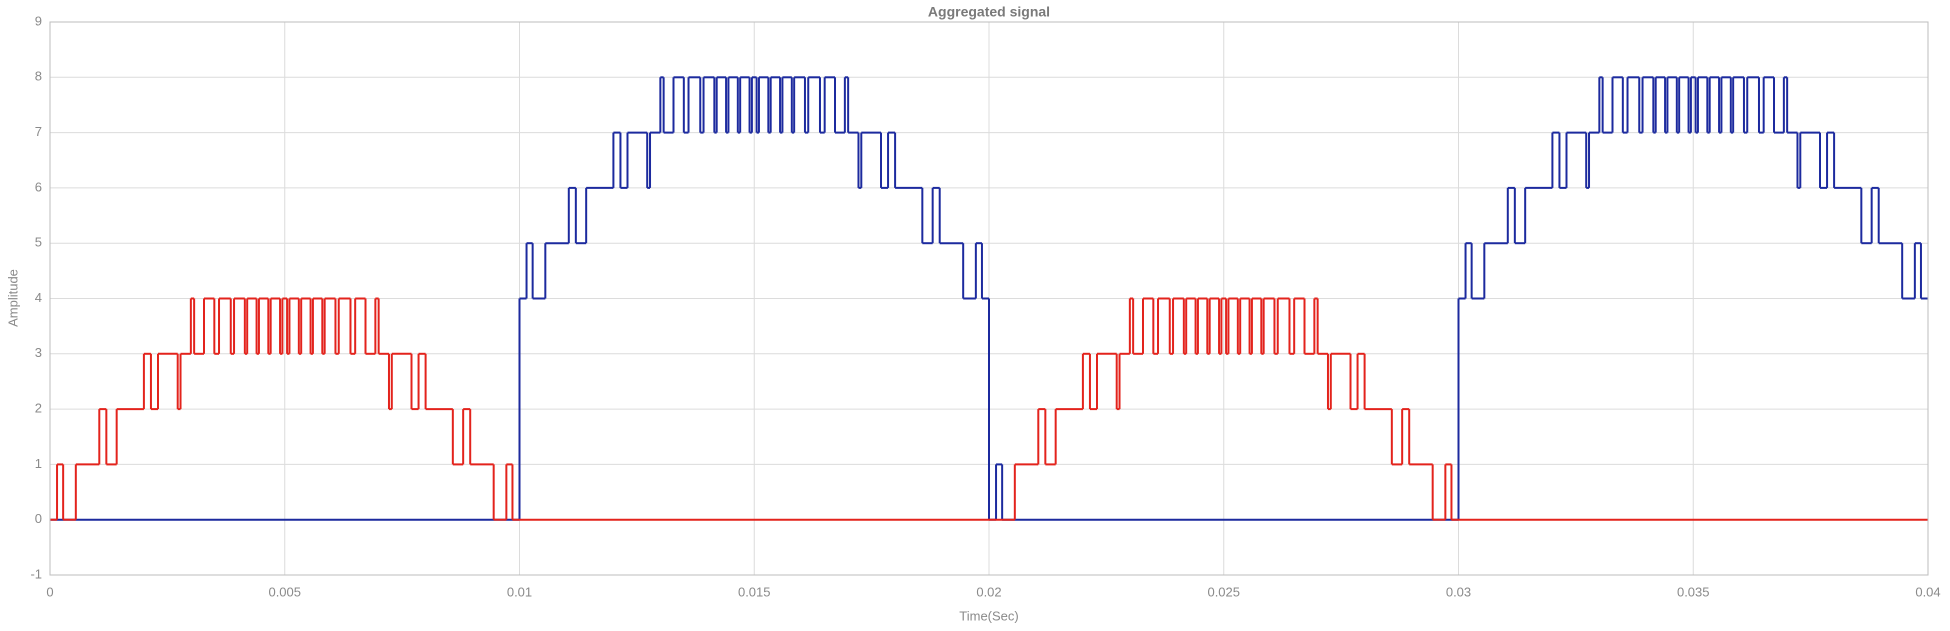 The image size is (1950, 631). What do you see at coordinates (989, 12) in the screenshot?
I see `chart-title: Aggregated signal` at bounding box center [989, 12].